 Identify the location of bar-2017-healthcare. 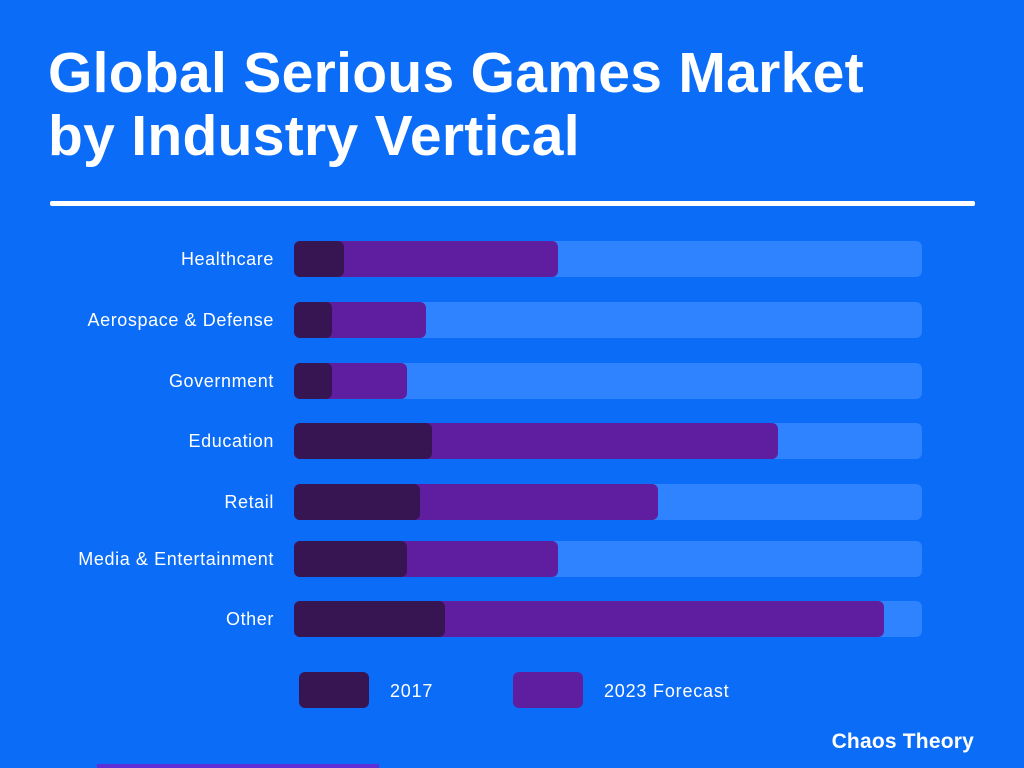
(319, 259).